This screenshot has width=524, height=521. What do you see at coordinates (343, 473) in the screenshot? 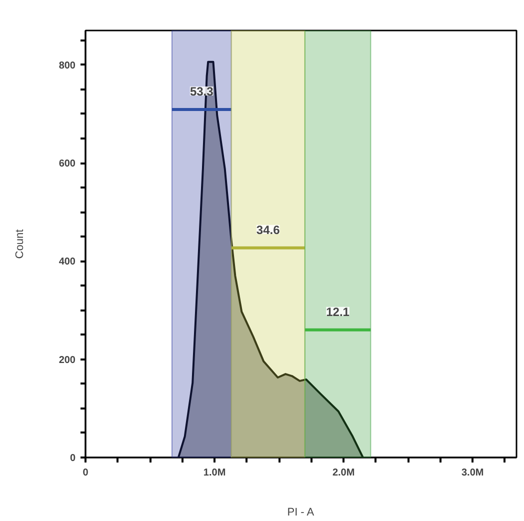
I see `x-tick-label: 2.0M` at bounding box center [343, 473].